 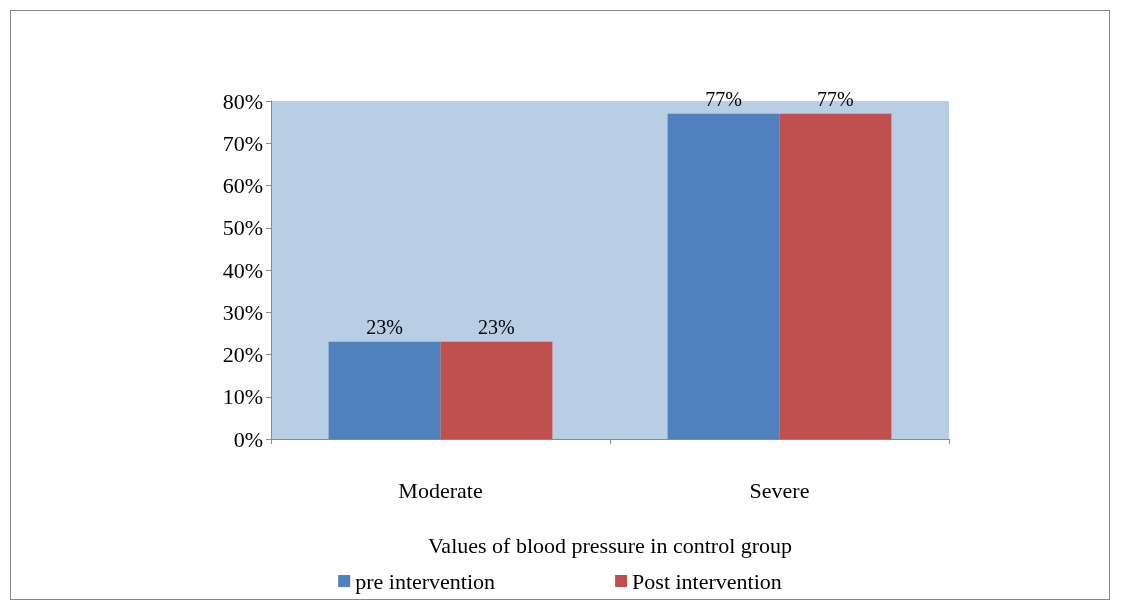 I want to click on x-tick-label: Severe, so click(x=779, y=490).